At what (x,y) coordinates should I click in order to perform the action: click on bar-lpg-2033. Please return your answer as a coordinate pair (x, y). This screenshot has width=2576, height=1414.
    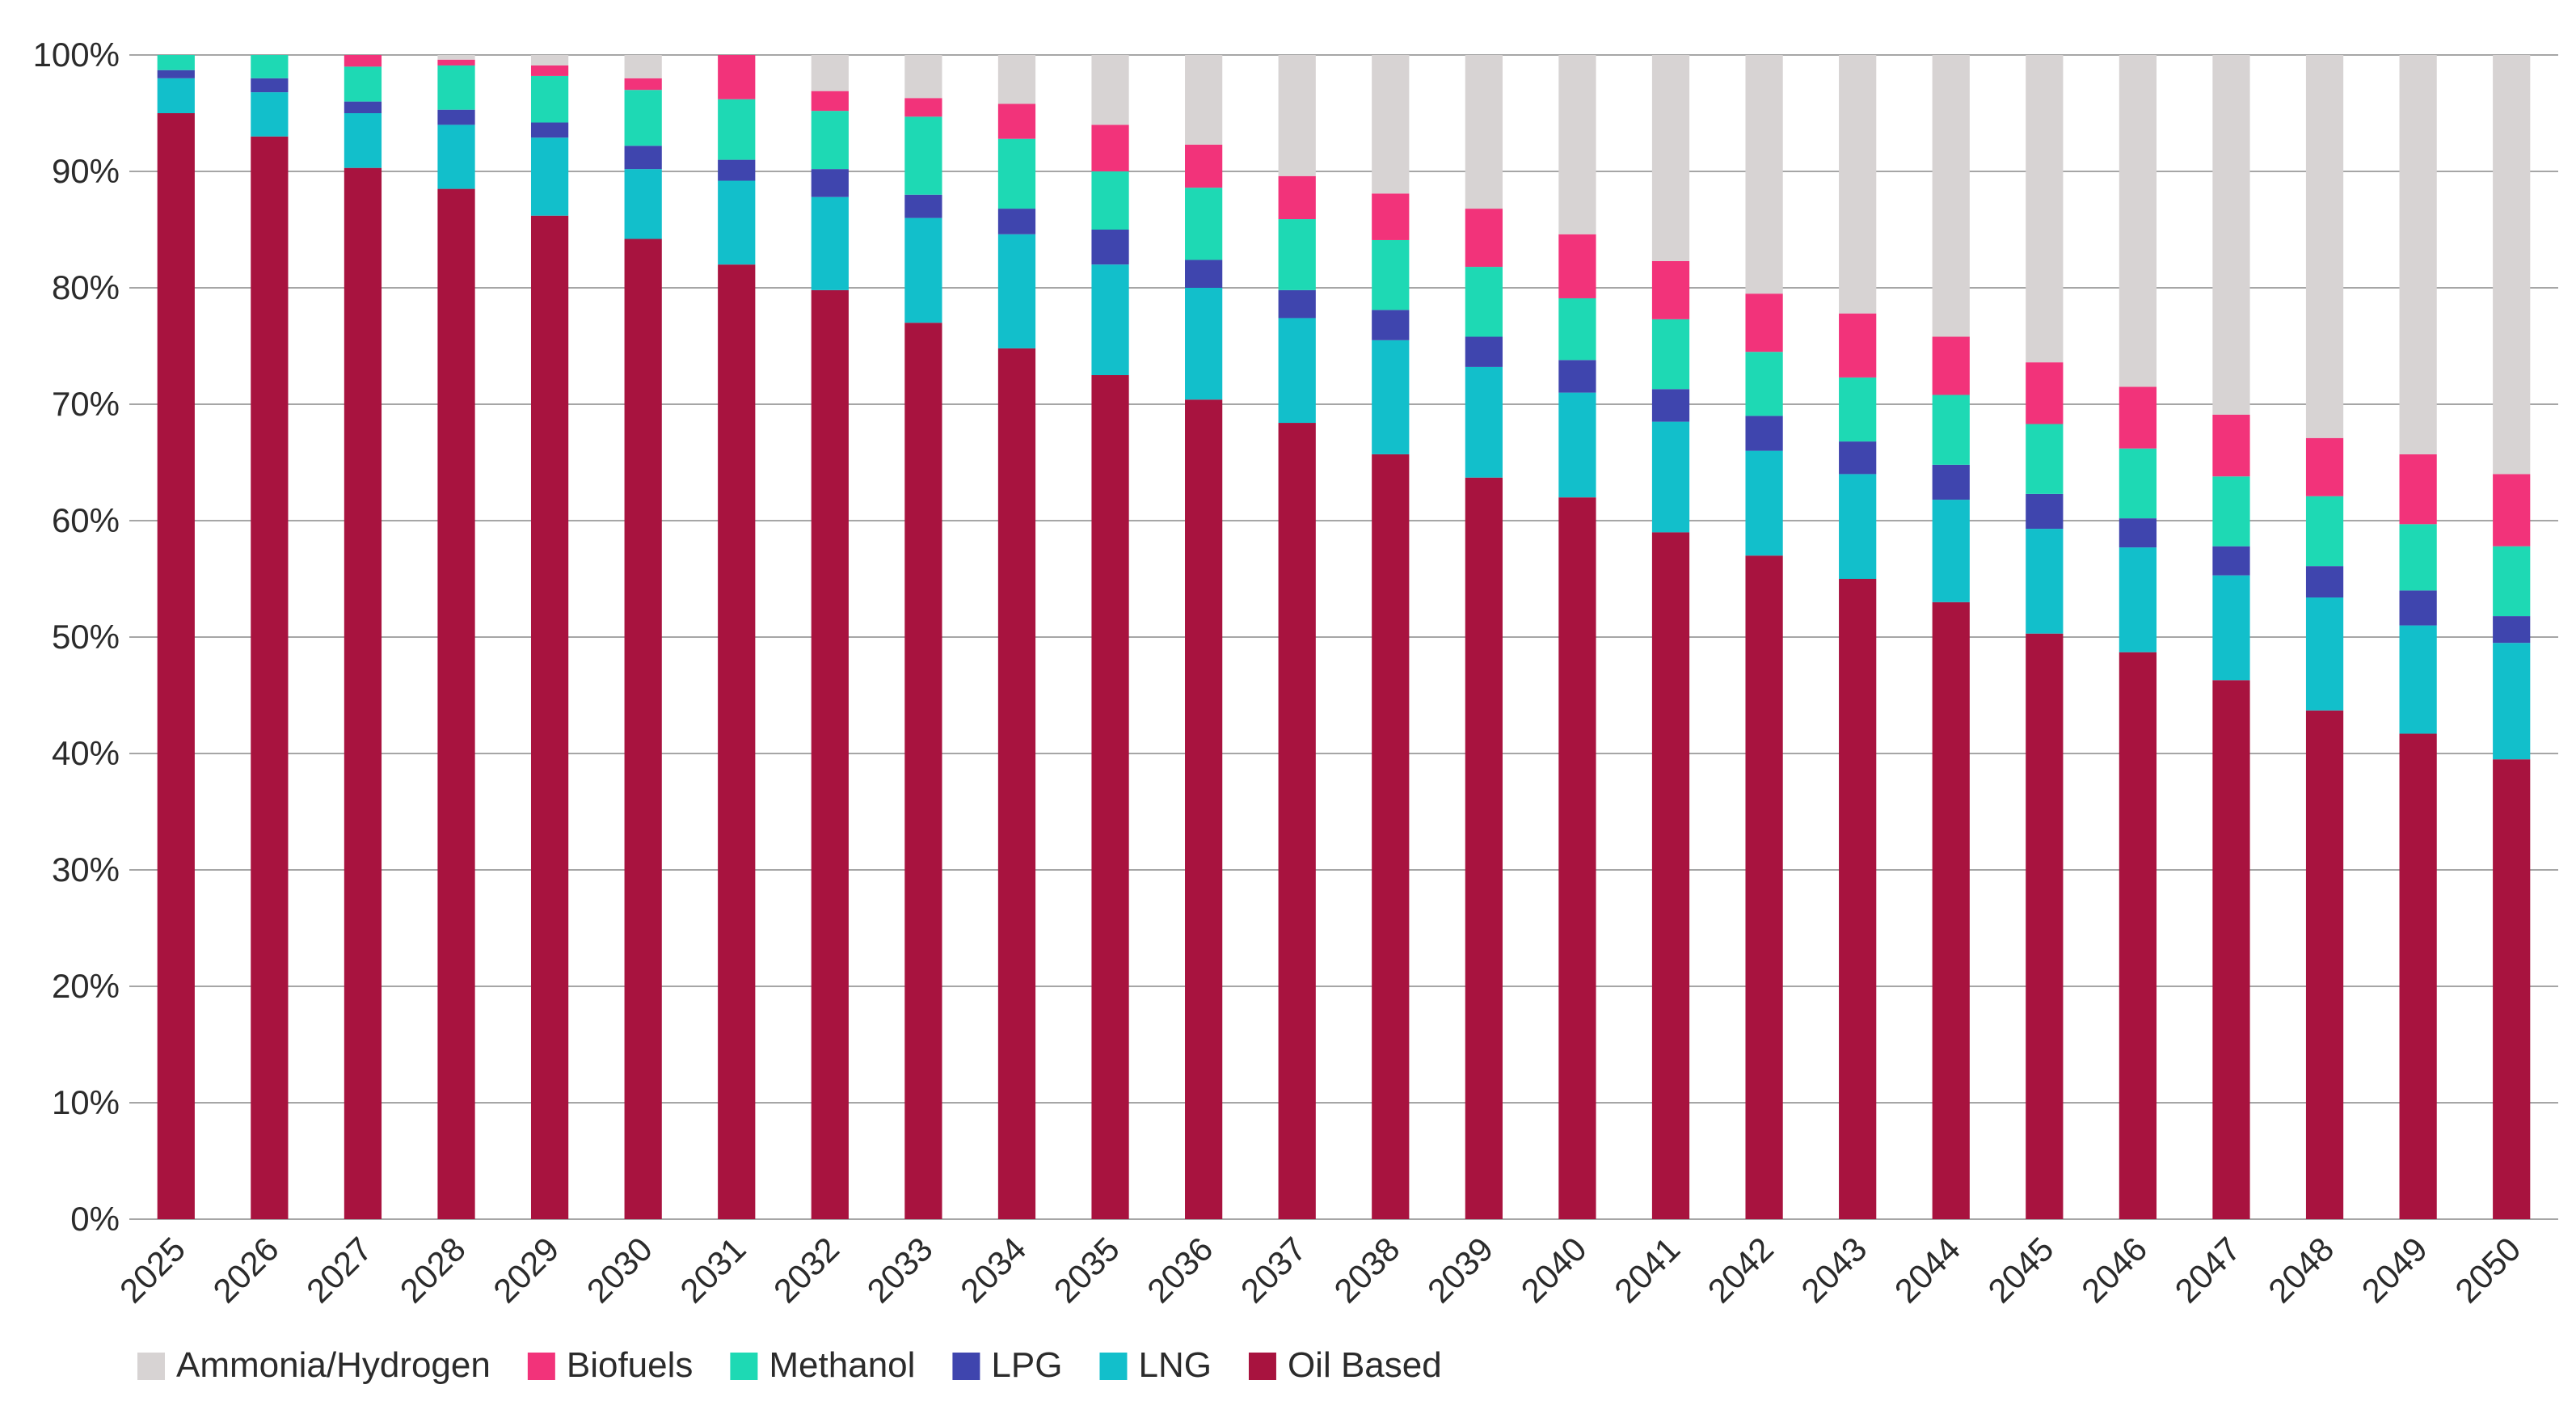
    Looking at the image, I should click on (923, 206).